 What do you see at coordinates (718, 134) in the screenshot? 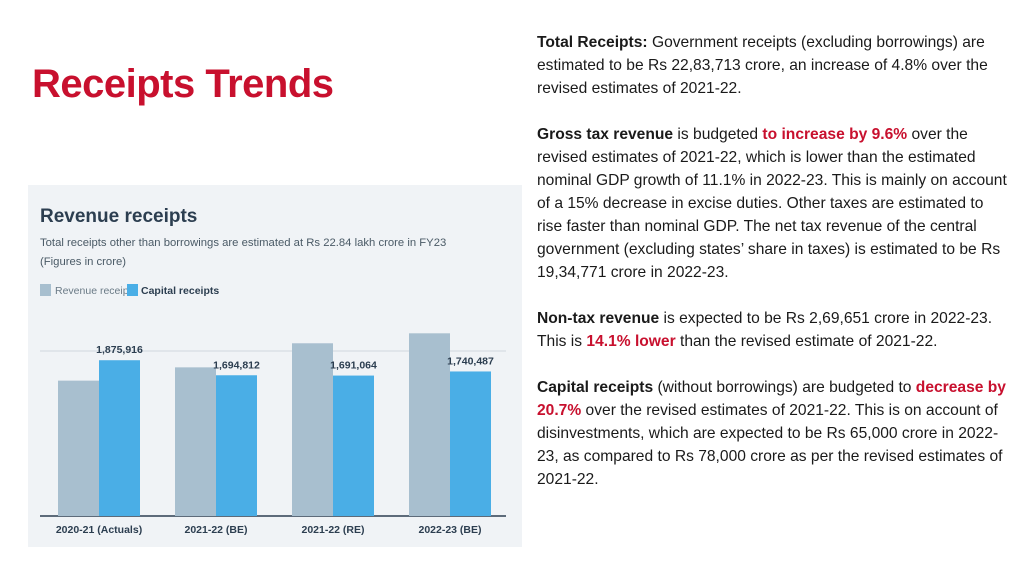
I see `gross-tax-text-1: is budgeted` at bounding box center [718, 134].